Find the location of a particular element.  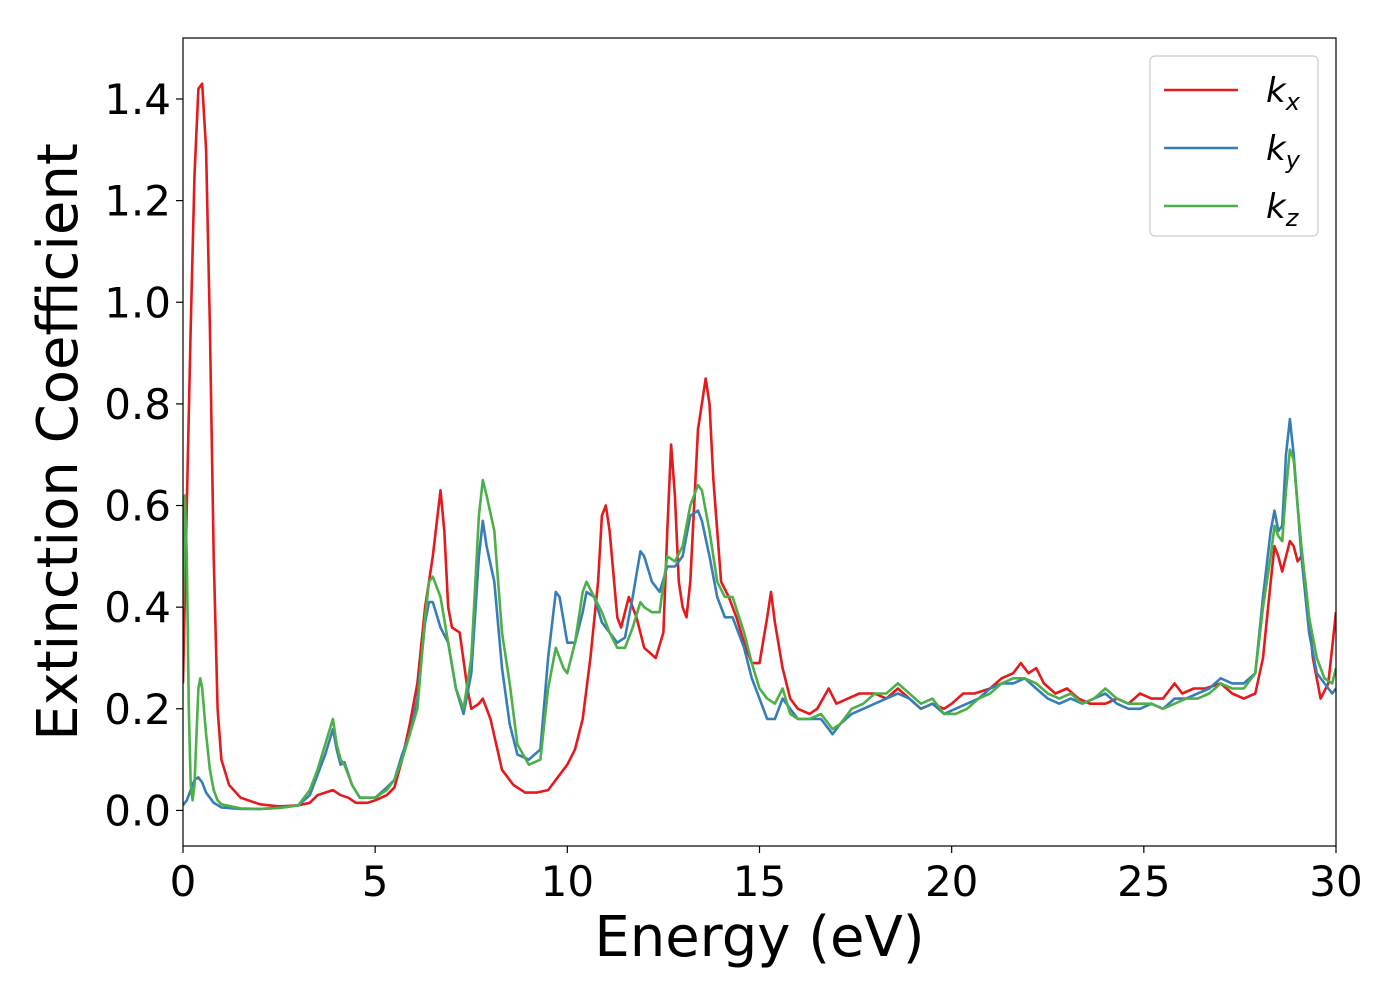

x-axis-title: Energy (eV) is located at coordinates (759, 937).